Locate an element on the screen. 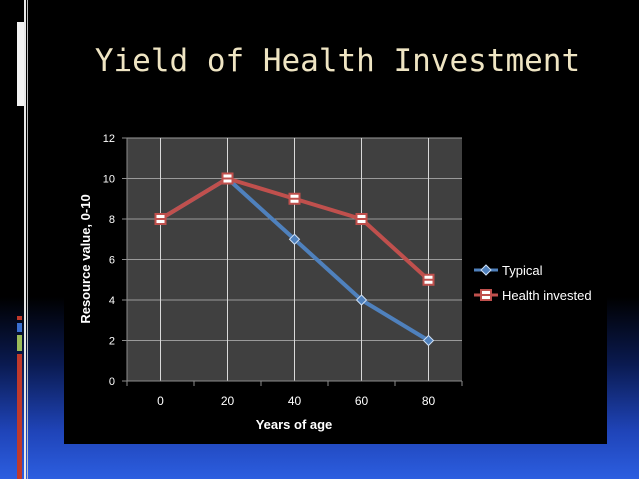 This screenshot has height=479, width=639. y-tick-label: 12 is located at coordinates (109, 139).